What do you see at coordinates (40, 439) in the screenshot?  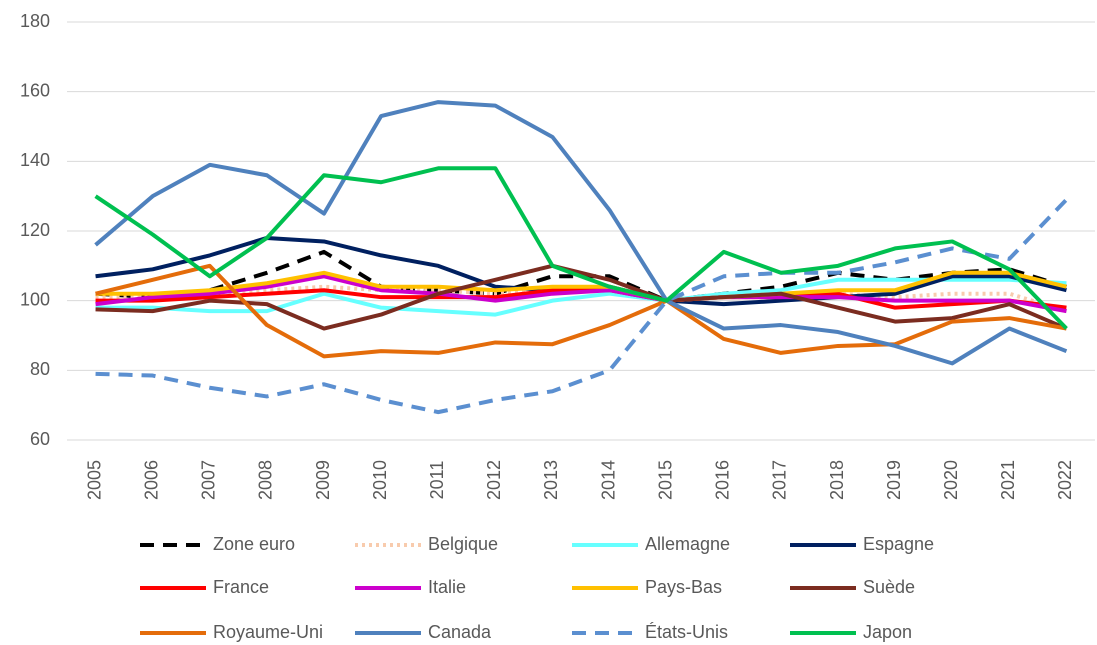 I see `y-tick-label: 60` at bounding box center [40, 439].